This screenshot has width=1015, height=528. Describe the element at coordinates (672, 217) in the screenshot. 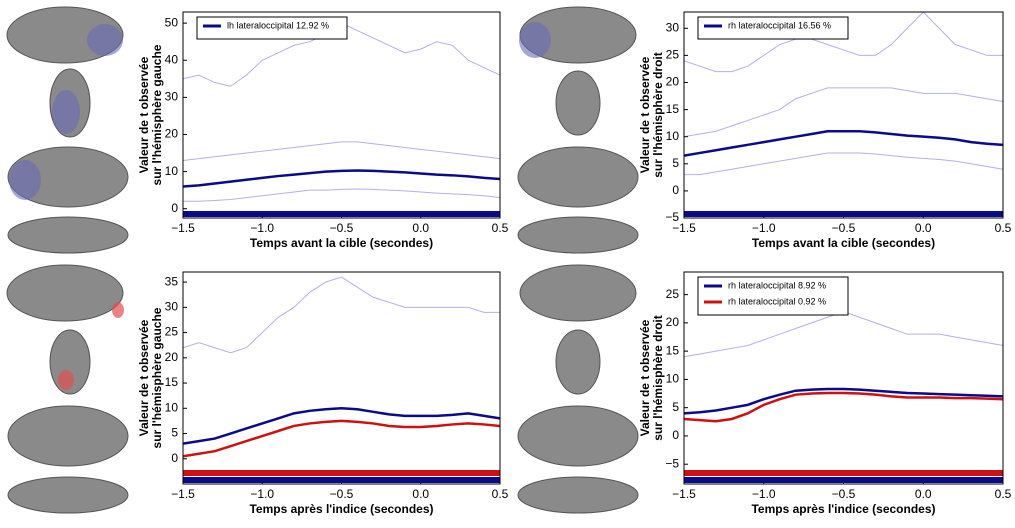

I see `y-tick-label: −5` at that location.